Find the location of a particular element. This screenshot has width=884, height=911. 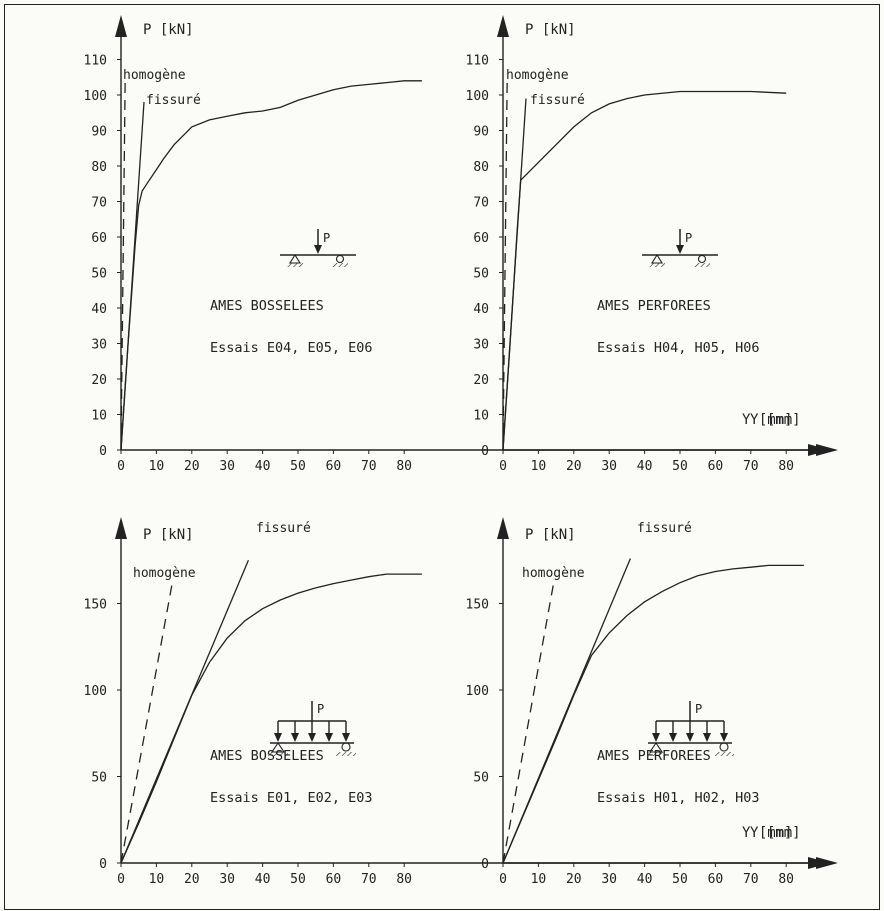

annotation-tests: Essais E01, E02, E03 is located at coordinates (291, 798).